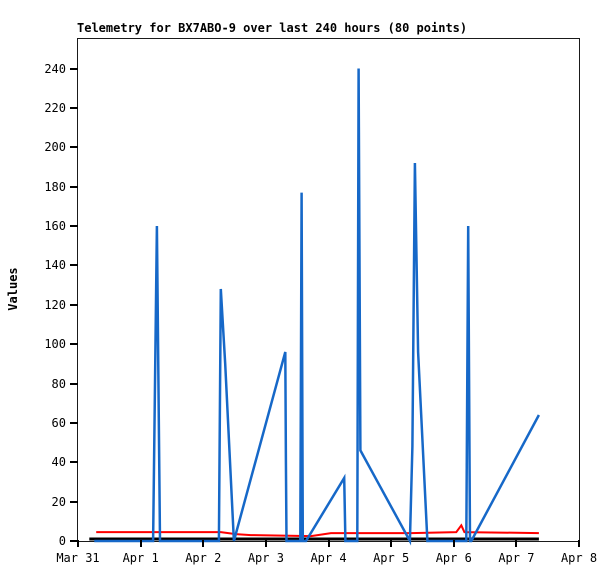  Describe the element at coordinates (55, 147) in the screenshot. I see `y-axis-tick-label: 200` at that location.